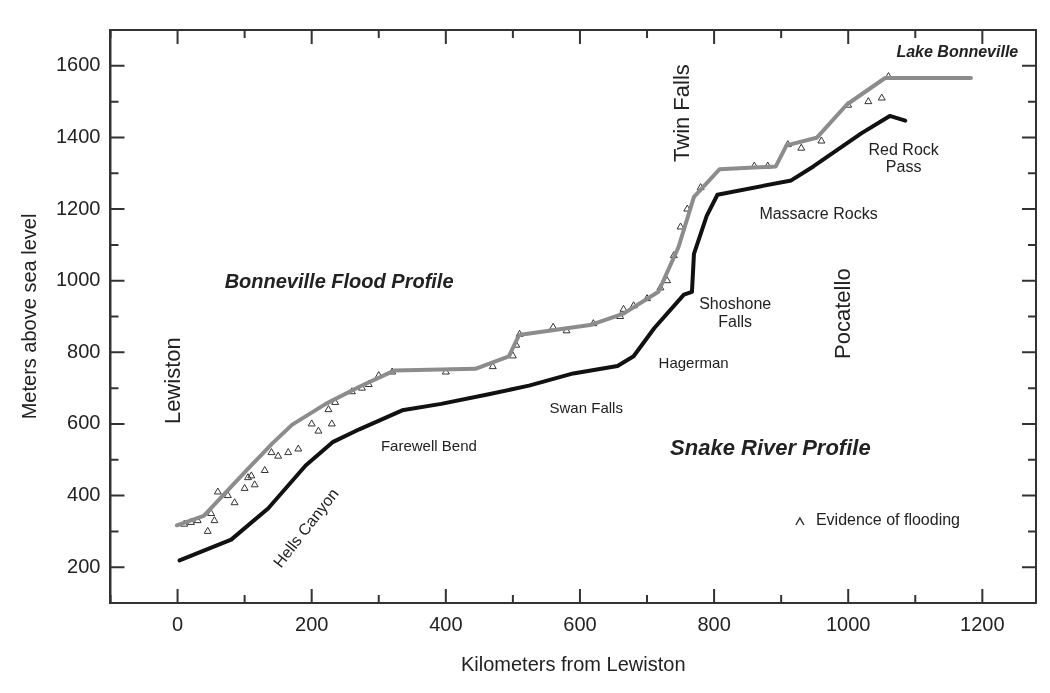 The width and height of the screenshot is (1050, 693). Describe the element at coordinates (682, 113) in the screenshot. I see `annotation: Twin Falls` at that location.